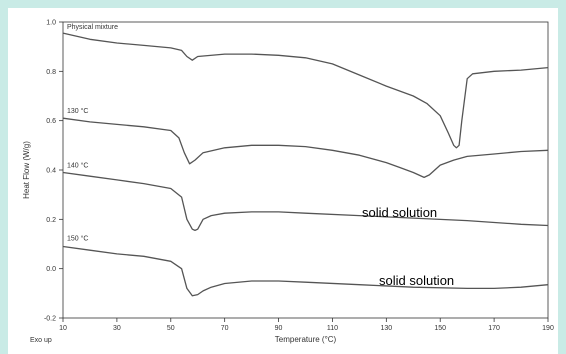  What do you see at coordinates (51, 121) in the screenshot?
I see `y-tick-label: 0.6` at bounding box center [51, 121].